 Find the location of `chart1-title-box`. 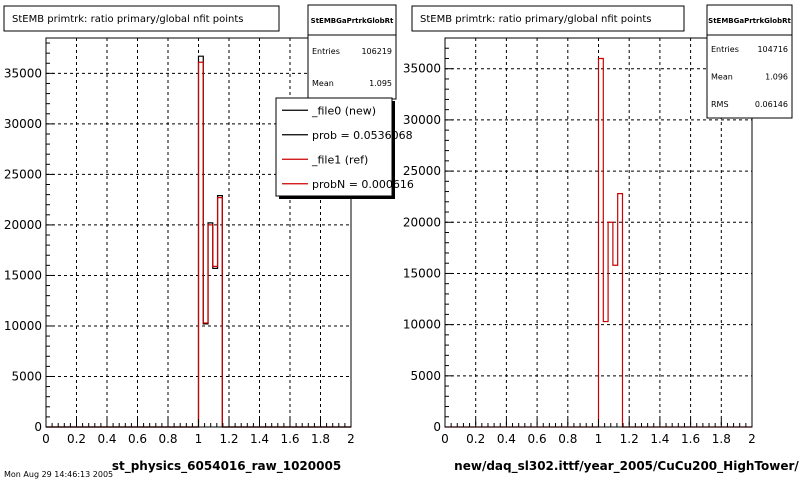

chart1-title-box is located at coordinates (141, 18).